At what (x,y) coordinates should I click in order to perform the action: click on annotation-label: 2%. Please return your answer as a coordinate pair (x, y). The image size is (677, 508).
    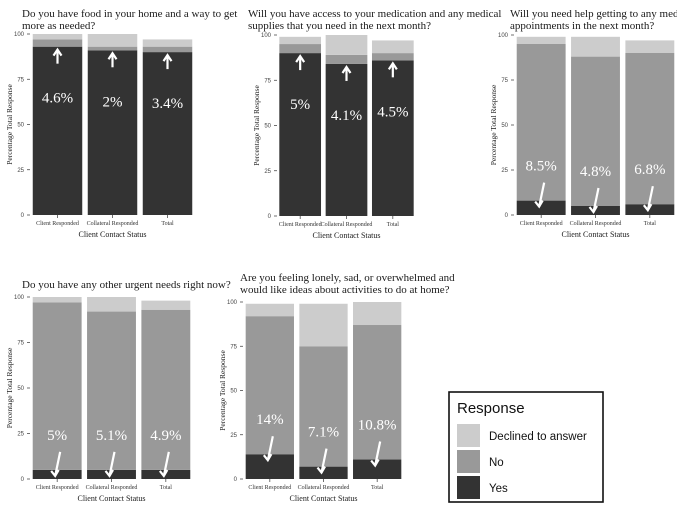
    Looking at the image, I should click on (113, 102).